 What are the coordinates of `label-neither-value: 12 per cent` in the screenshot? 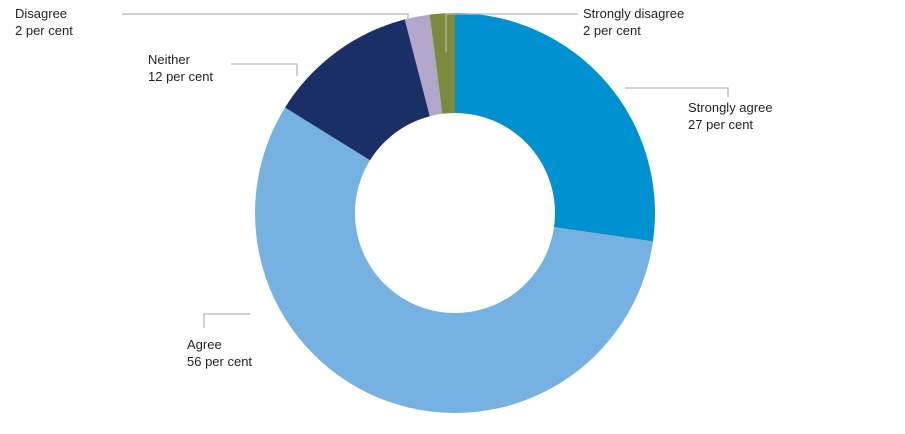 It's located at (181, 76).